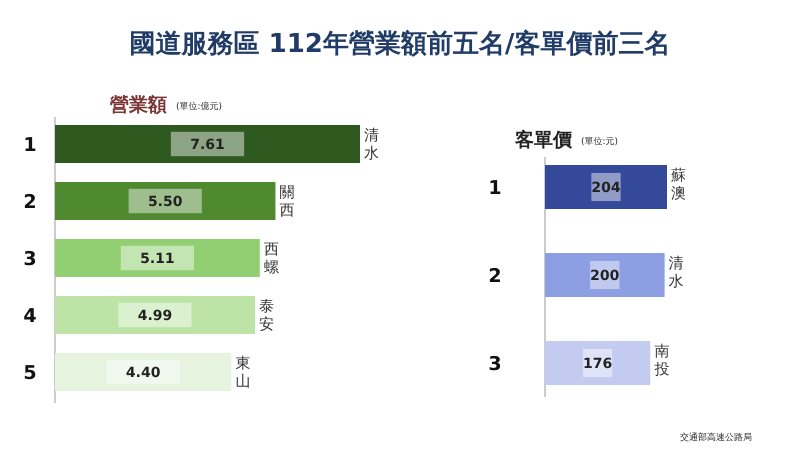  I want to click on chart-subtitle: (單位:億元), so click(199, 106).